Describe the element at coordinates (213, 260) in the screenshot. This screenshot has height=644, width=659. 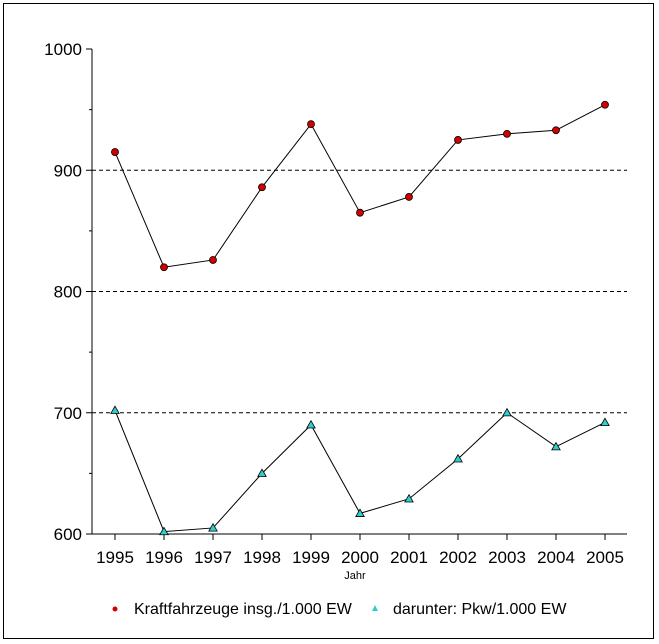
I see `data-point-1-1997` at that location.